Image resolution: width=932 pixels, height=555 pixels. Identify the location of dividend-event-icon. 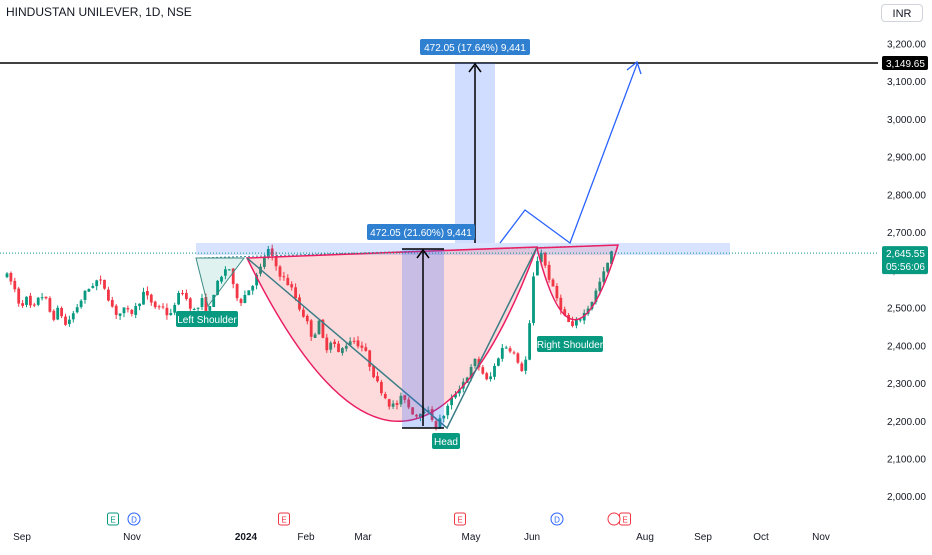
(134, 519).